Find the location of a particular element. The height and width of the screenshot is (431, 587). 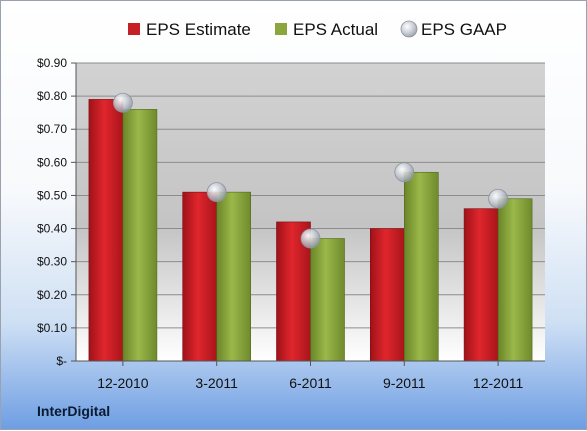

x-category-label: 9-2011 is located at coordinates (404, 383).